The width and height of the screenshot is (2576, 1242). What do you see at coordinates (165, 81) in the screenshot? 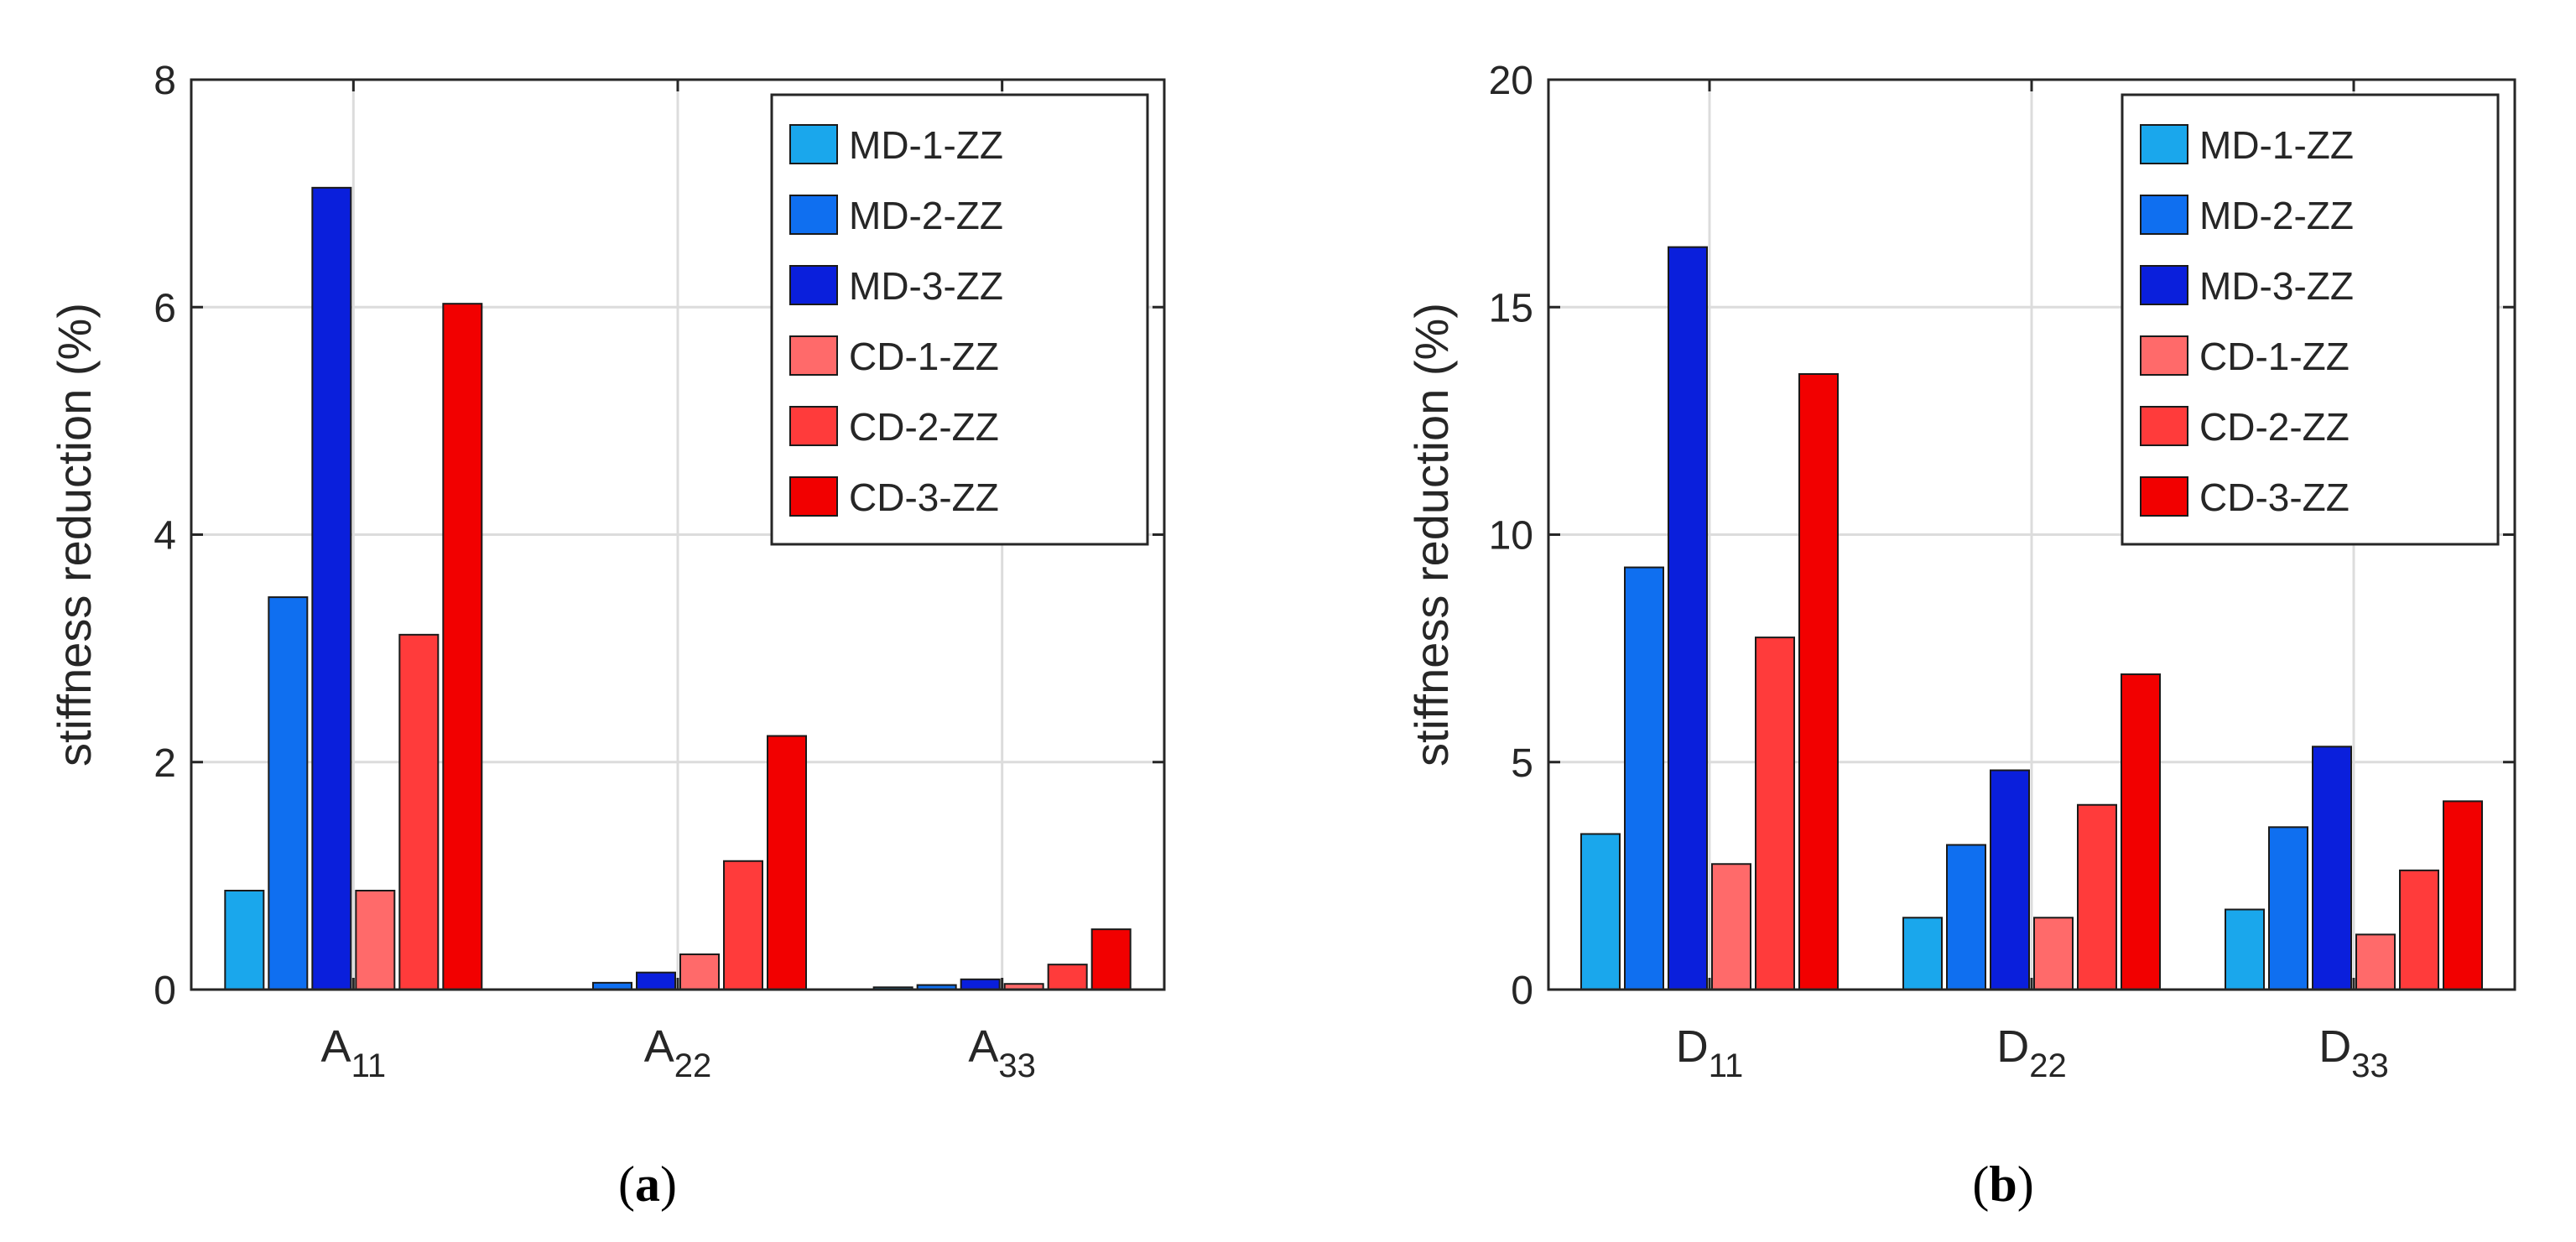
I see `y-tick-label: 8` at bounding box center [165, 81].